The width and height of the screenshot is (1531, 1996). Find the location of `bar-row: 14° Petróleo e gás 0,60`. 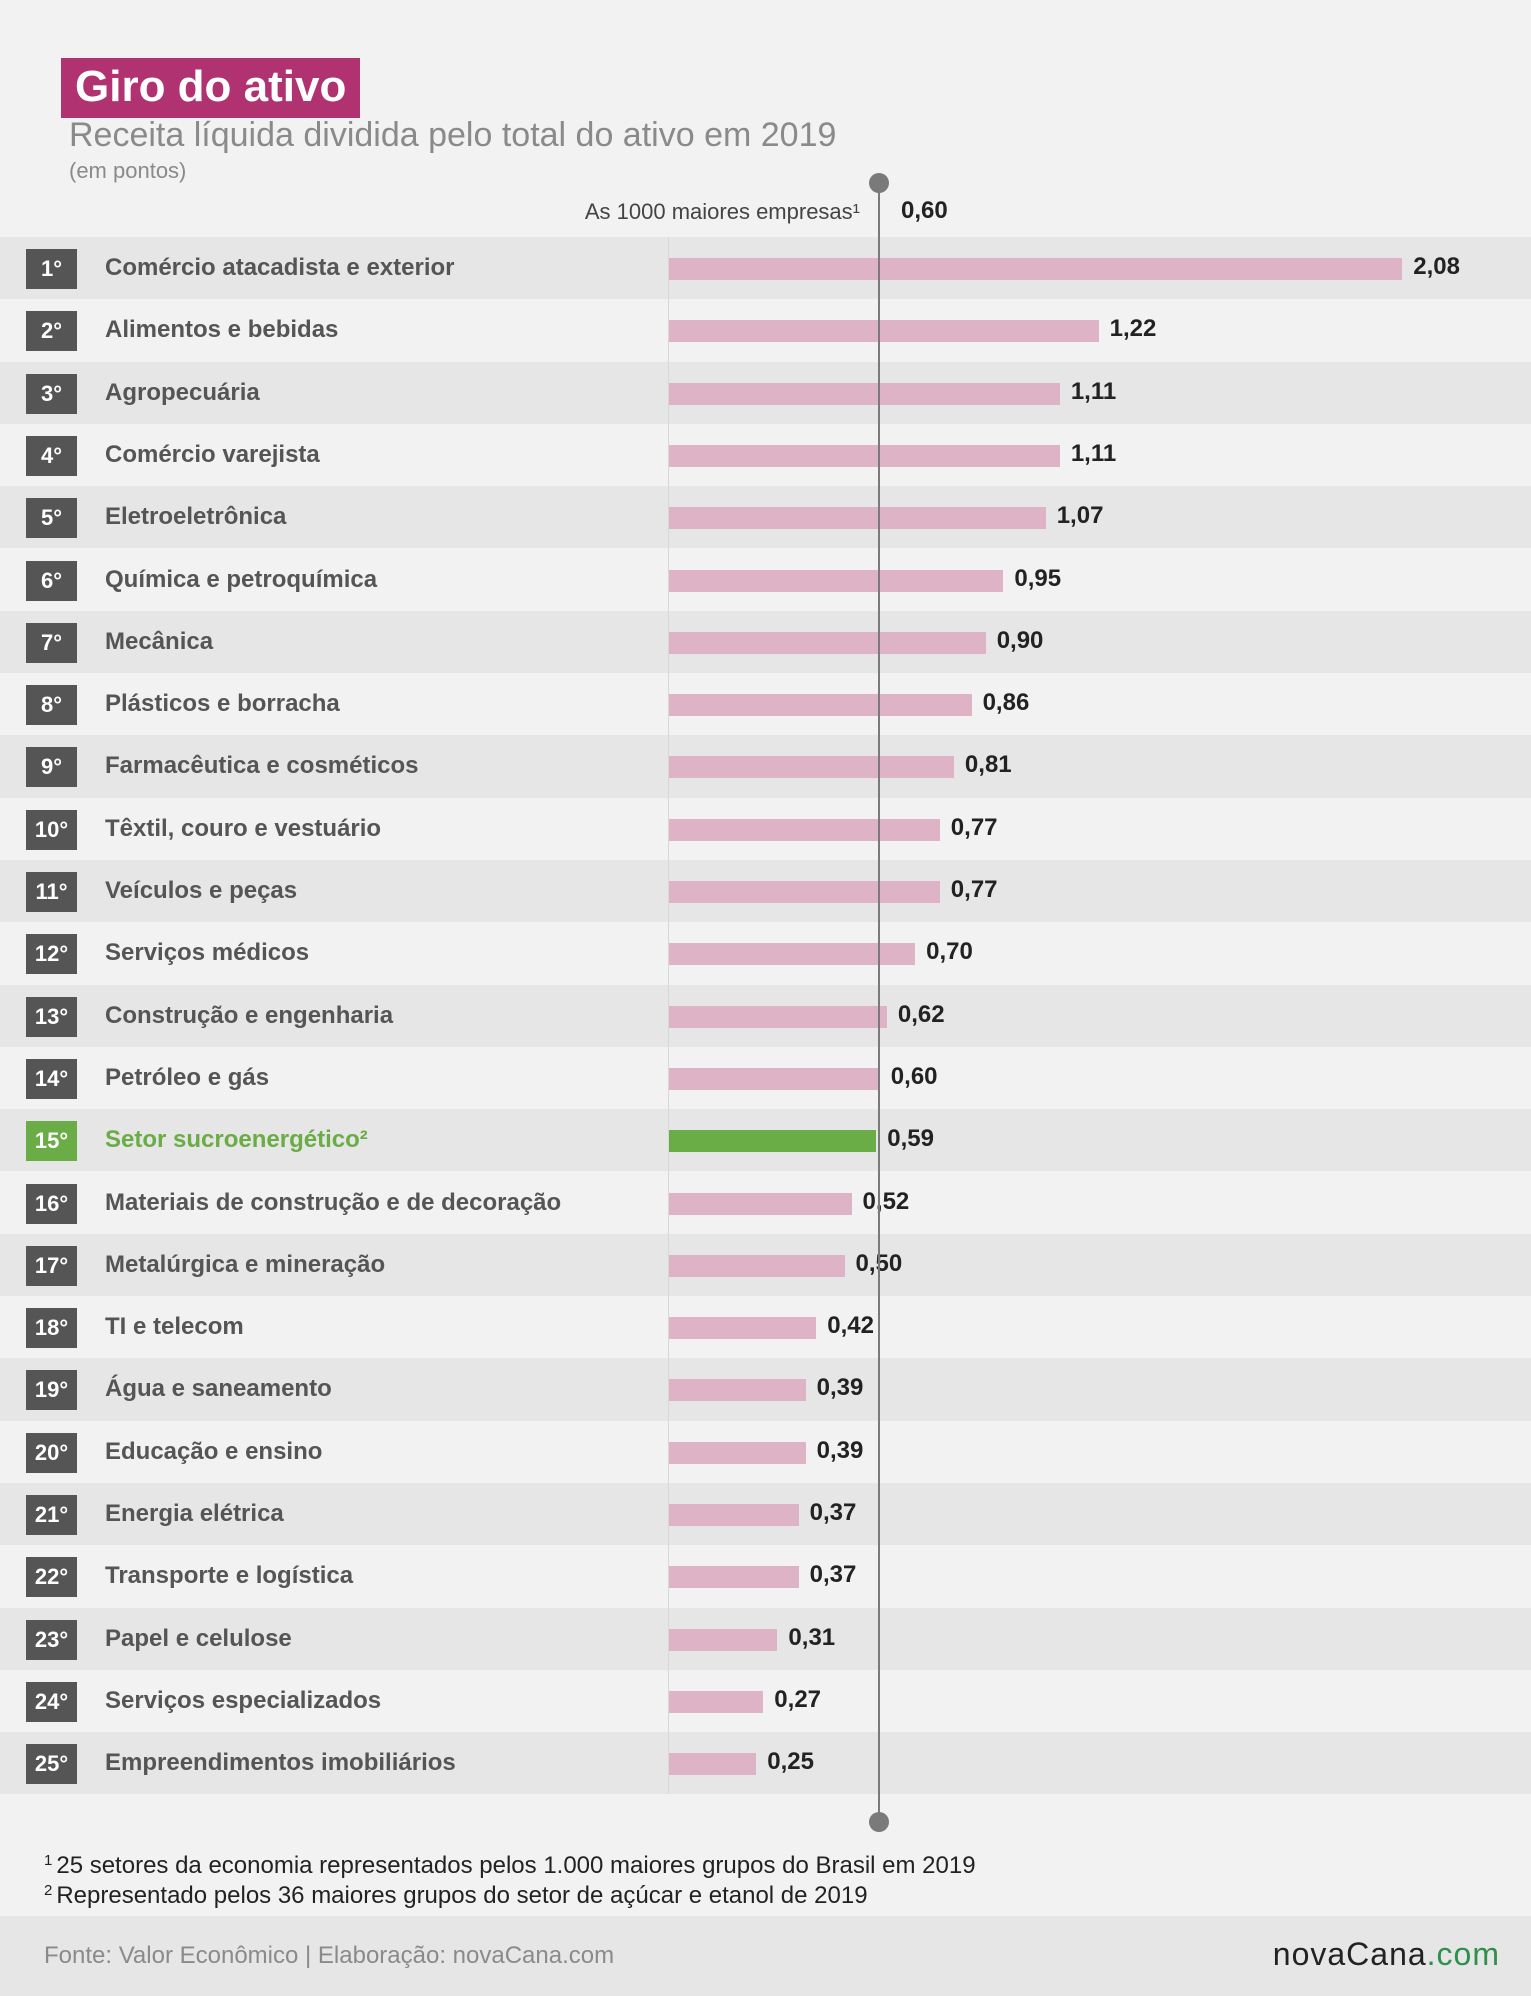

bar-row: 14° Petróleo e gás 0,60 is located at coordinates (765, 1078).